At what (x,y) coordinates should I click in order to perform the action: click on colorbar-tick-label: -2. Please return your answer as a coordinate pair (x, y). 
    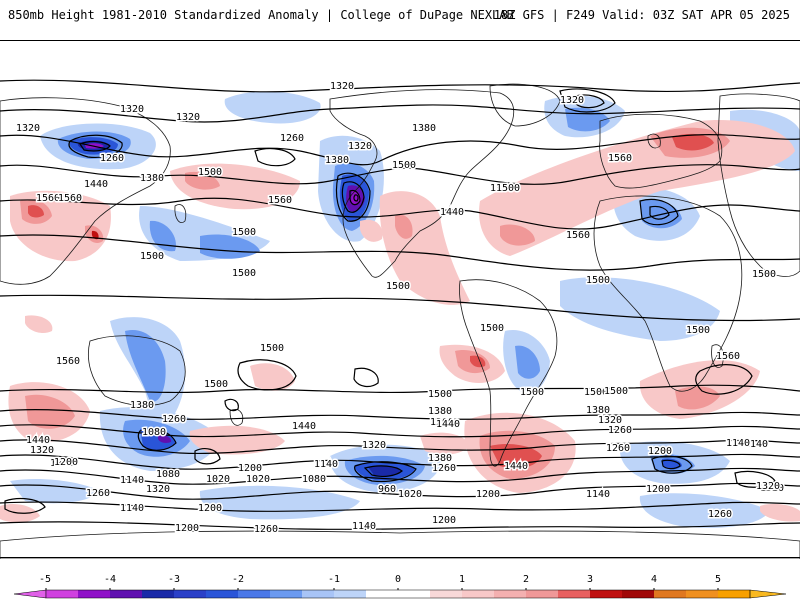
    Looking at the image, I should click on (238, 579).